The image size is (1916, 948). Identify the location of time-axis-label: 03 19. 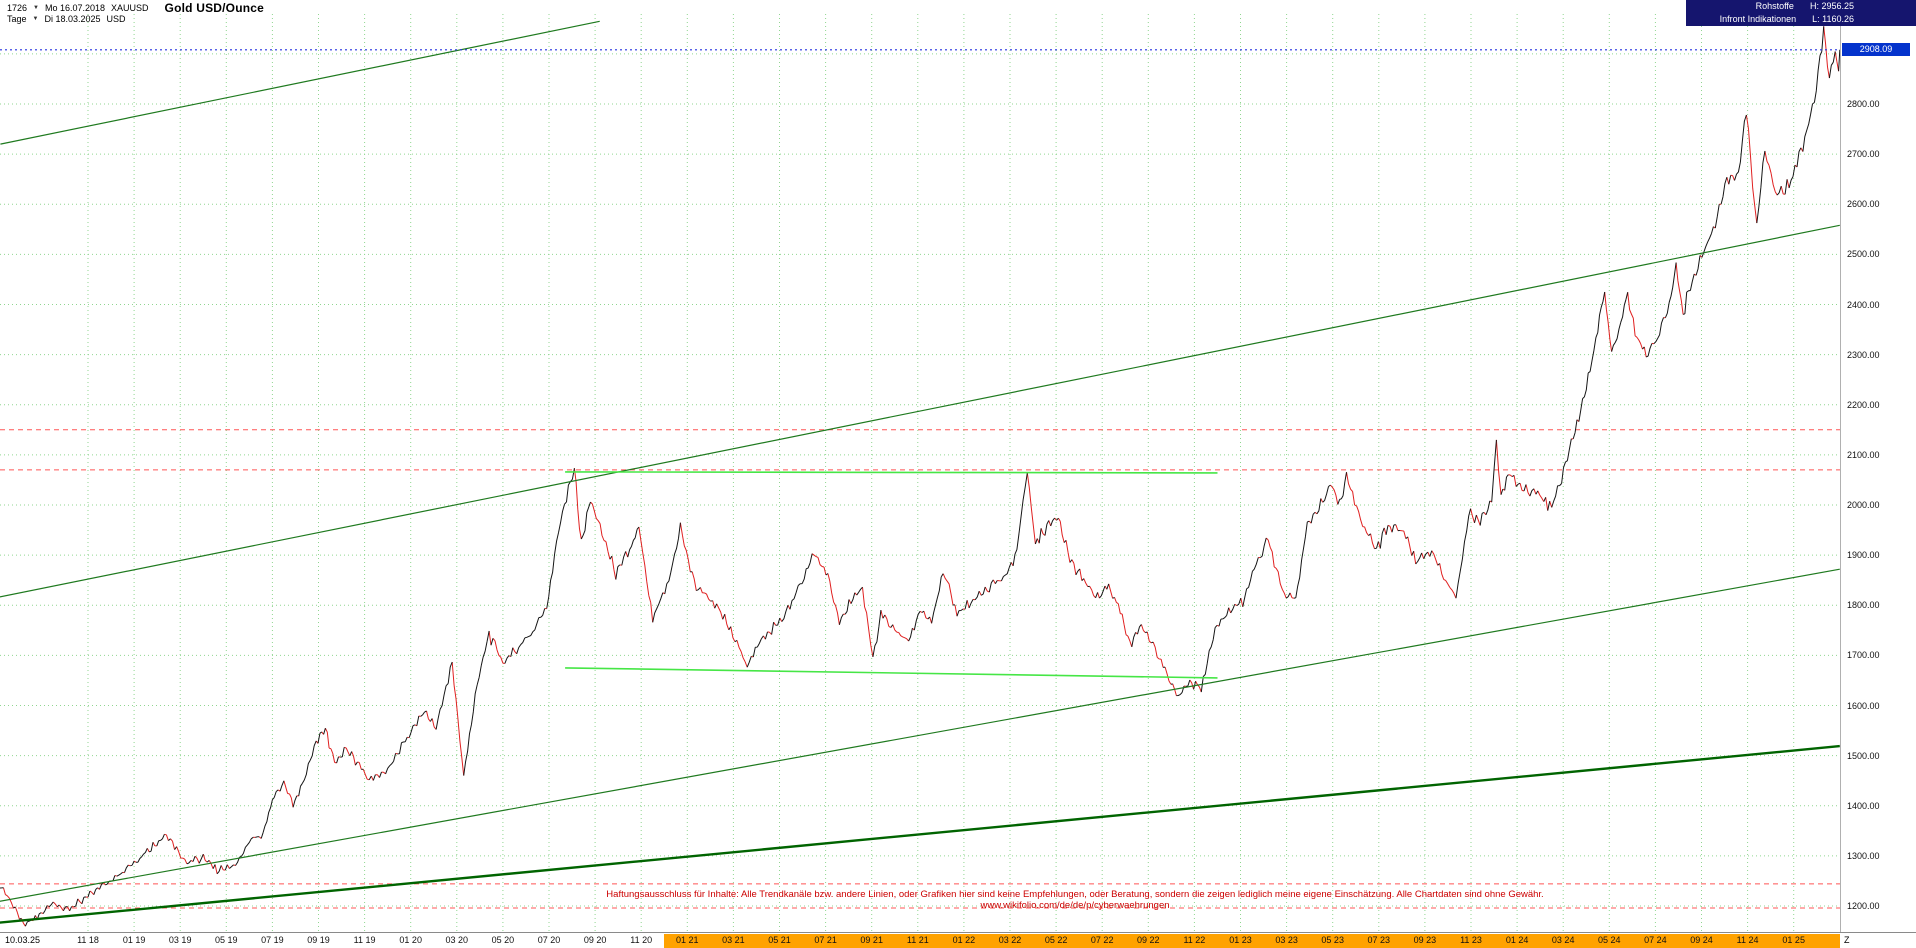
(180, 940).